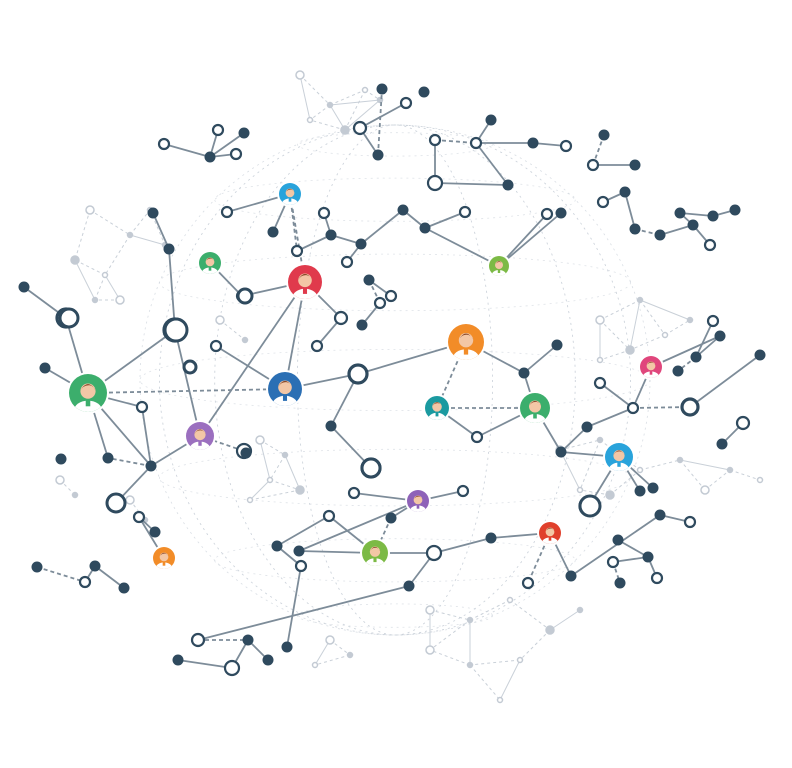  I want to click on person-hair, so click(550, 529).